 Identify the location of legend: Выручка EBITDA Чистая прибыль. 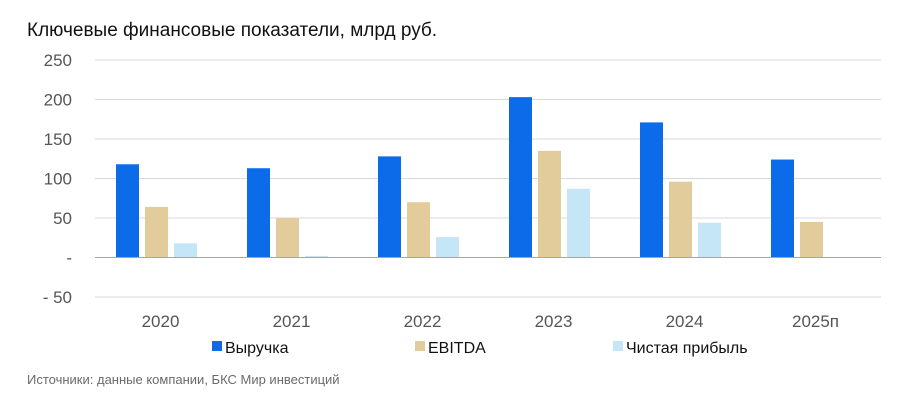
(480, 348).